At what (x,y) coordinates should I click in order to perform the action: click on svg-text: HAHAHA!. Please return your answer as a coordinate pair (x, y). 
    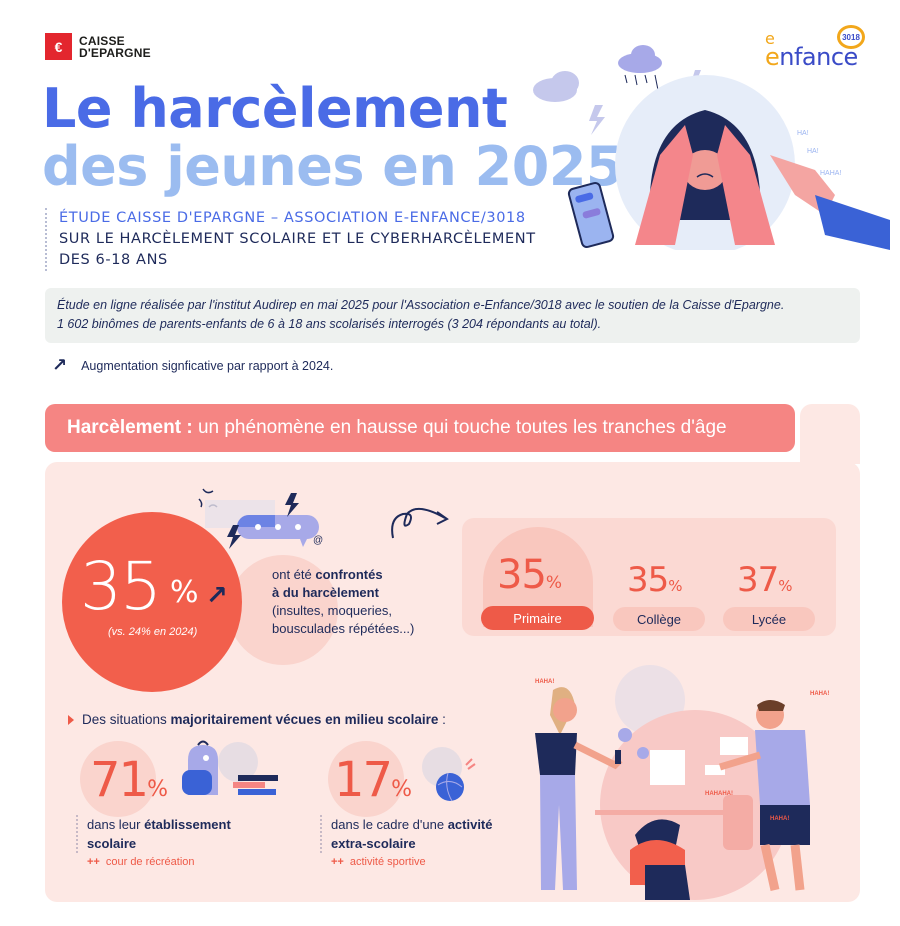
    Looking at the image, I should click on (719, 794).